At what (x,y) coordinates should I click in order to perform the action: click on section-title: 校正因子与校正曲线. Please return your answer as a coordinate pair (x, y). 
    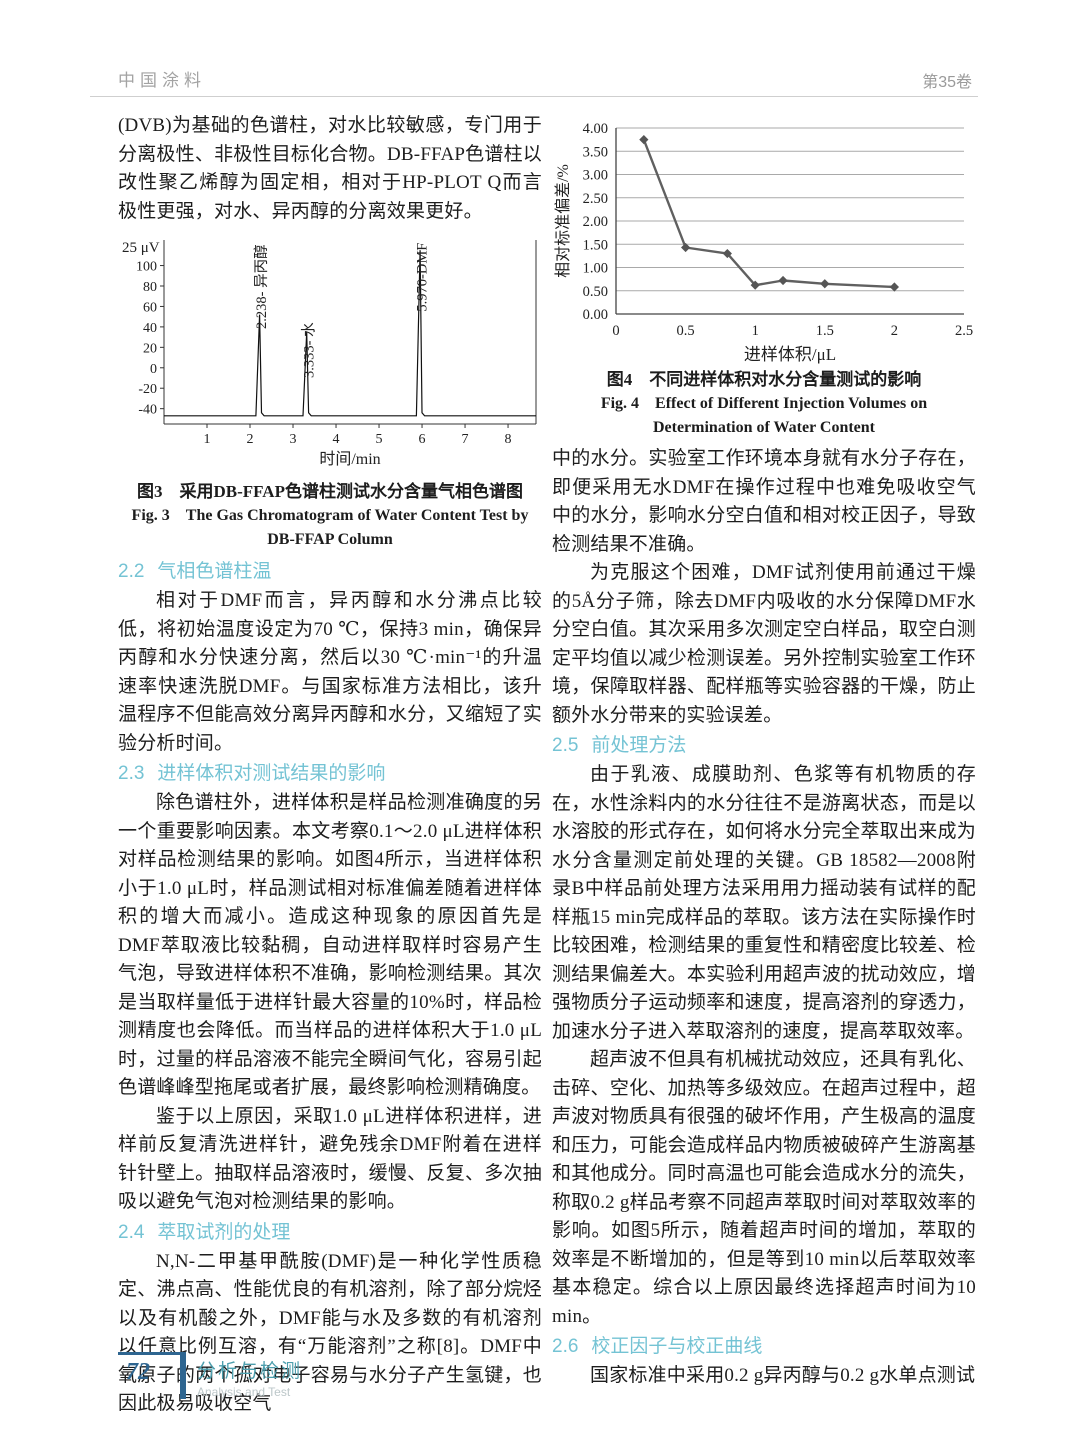
    Looking at the image, I should click on (677, 1346).